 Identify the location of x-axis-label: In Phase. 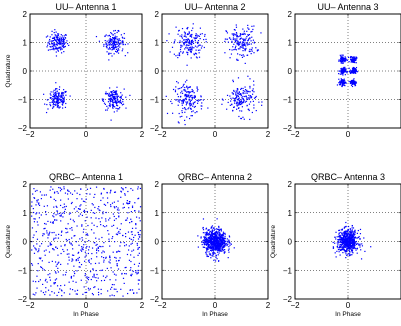
(86, 314).